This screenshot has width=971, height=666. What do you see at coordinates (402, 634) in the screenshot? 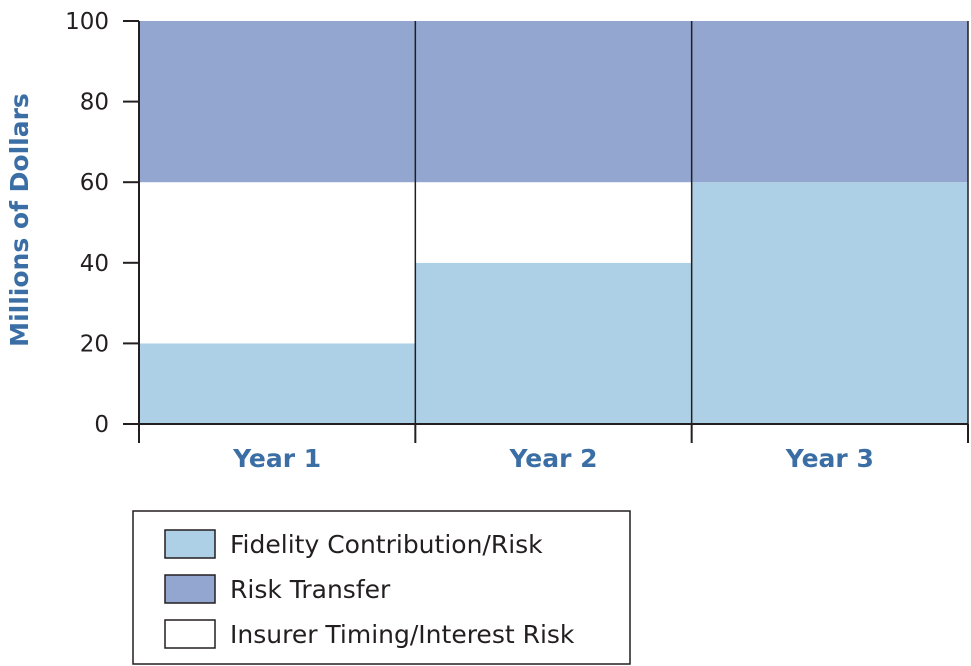
I see `legend-label: Insurer Timing/Interest Risk` at bounding box center [402, 634].